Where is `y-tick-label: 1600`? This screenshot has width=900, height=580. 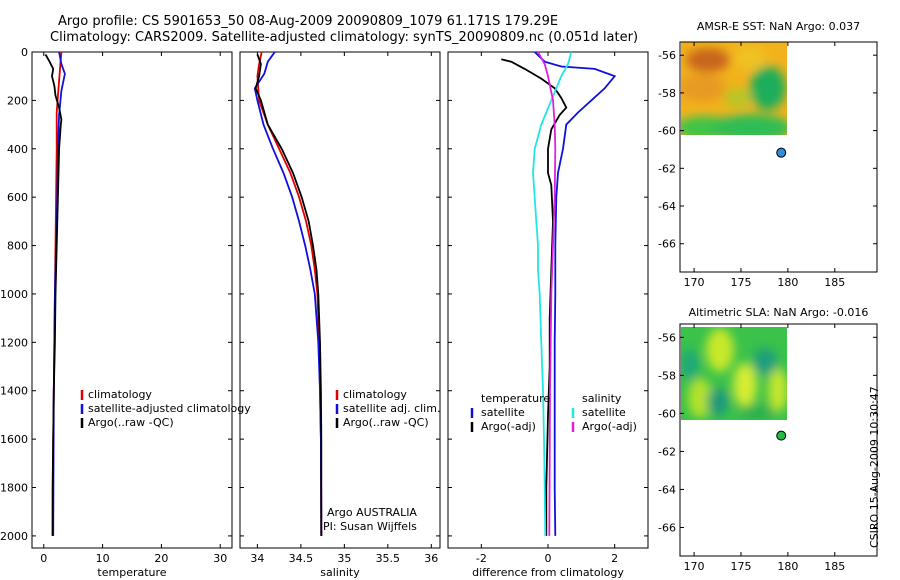
y-tick-label: 1600 is located at coordinates (14, 439).